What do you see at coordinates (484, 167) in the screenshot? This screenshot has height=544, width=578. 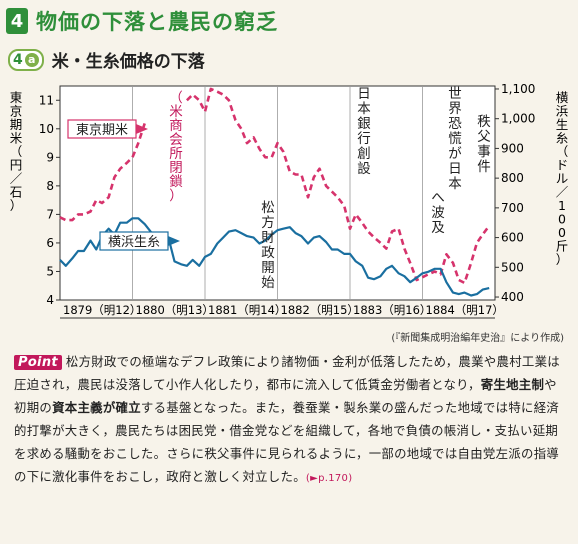 I see `annotation-chichibu-char: 件` at bounding box center [484, 167].